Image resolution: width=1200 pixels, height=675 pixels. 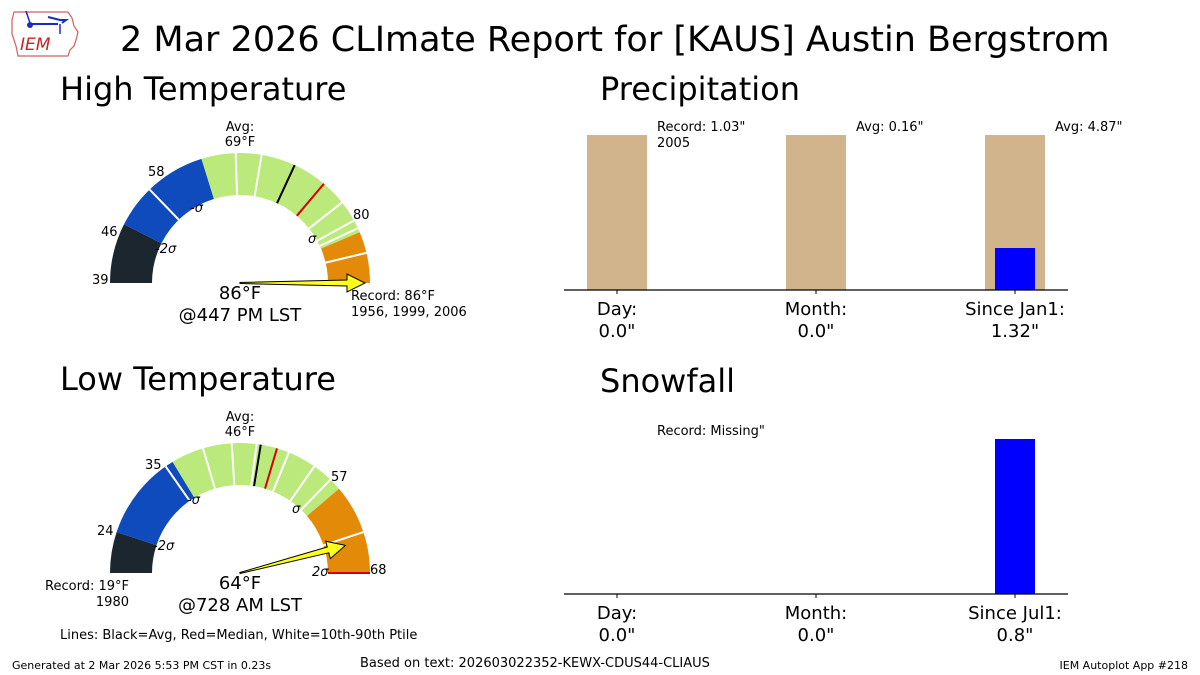 What do you see at coordinates (701, 135) in the screenshot?
I see `bar-annotation: Record: 1.03" 2005` at bounding box center [701, 135].